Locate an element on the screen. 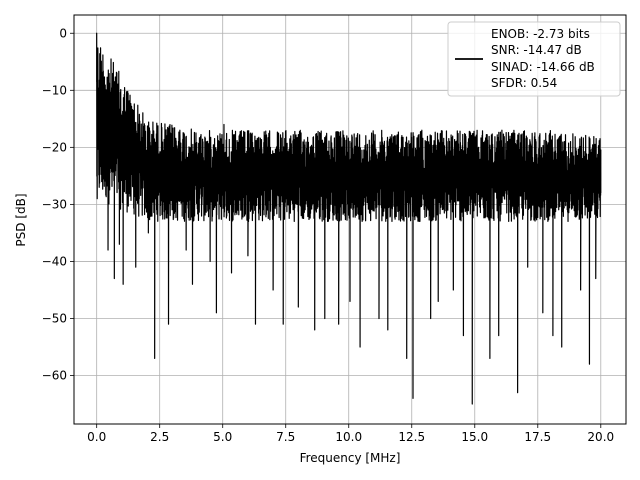 This screenshot has width=640, height=480. legend-box is located at coordinates (534, 59).